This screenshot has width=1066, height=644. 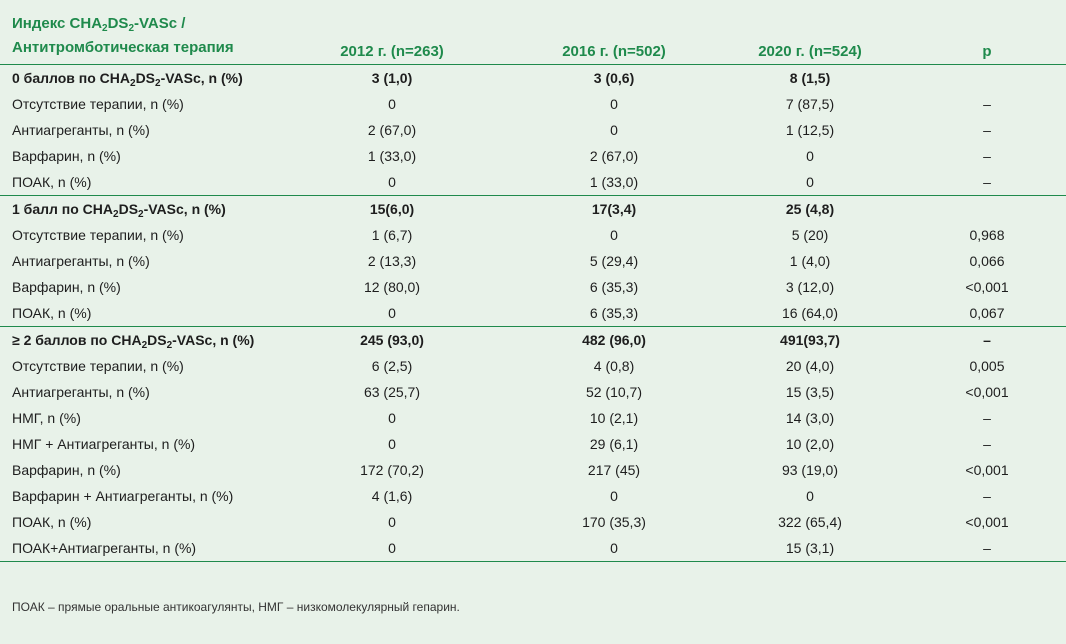 I want to click on header-2020: 2020 г. (n=524), so click(x=810, y=51).